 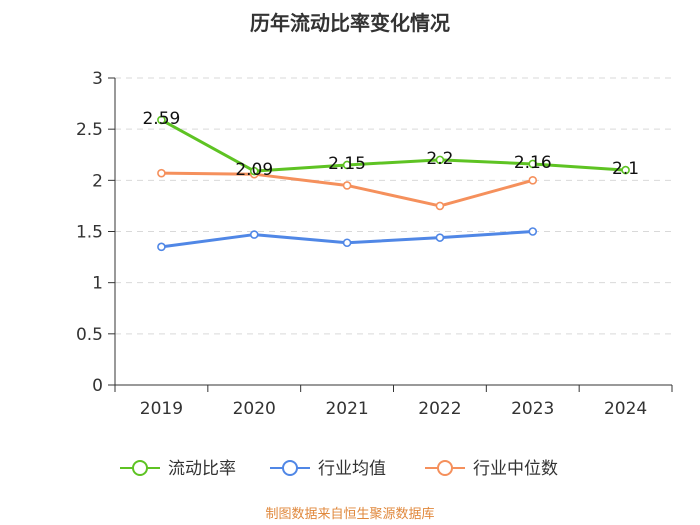 I want to click on x-tick-label: 2020, so click(x=254, y=409).